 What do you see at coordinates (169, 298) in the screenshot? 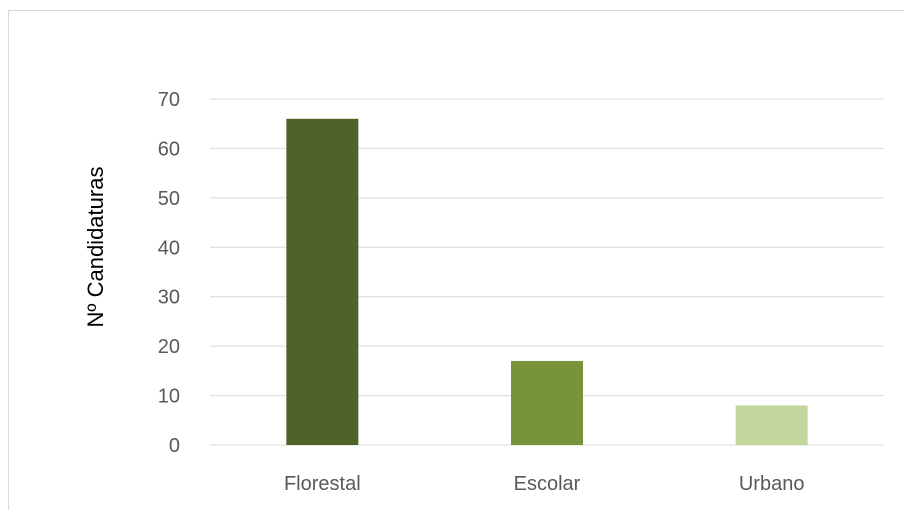
I see `y-tick-label: 30` at bounding box center [169, 298].